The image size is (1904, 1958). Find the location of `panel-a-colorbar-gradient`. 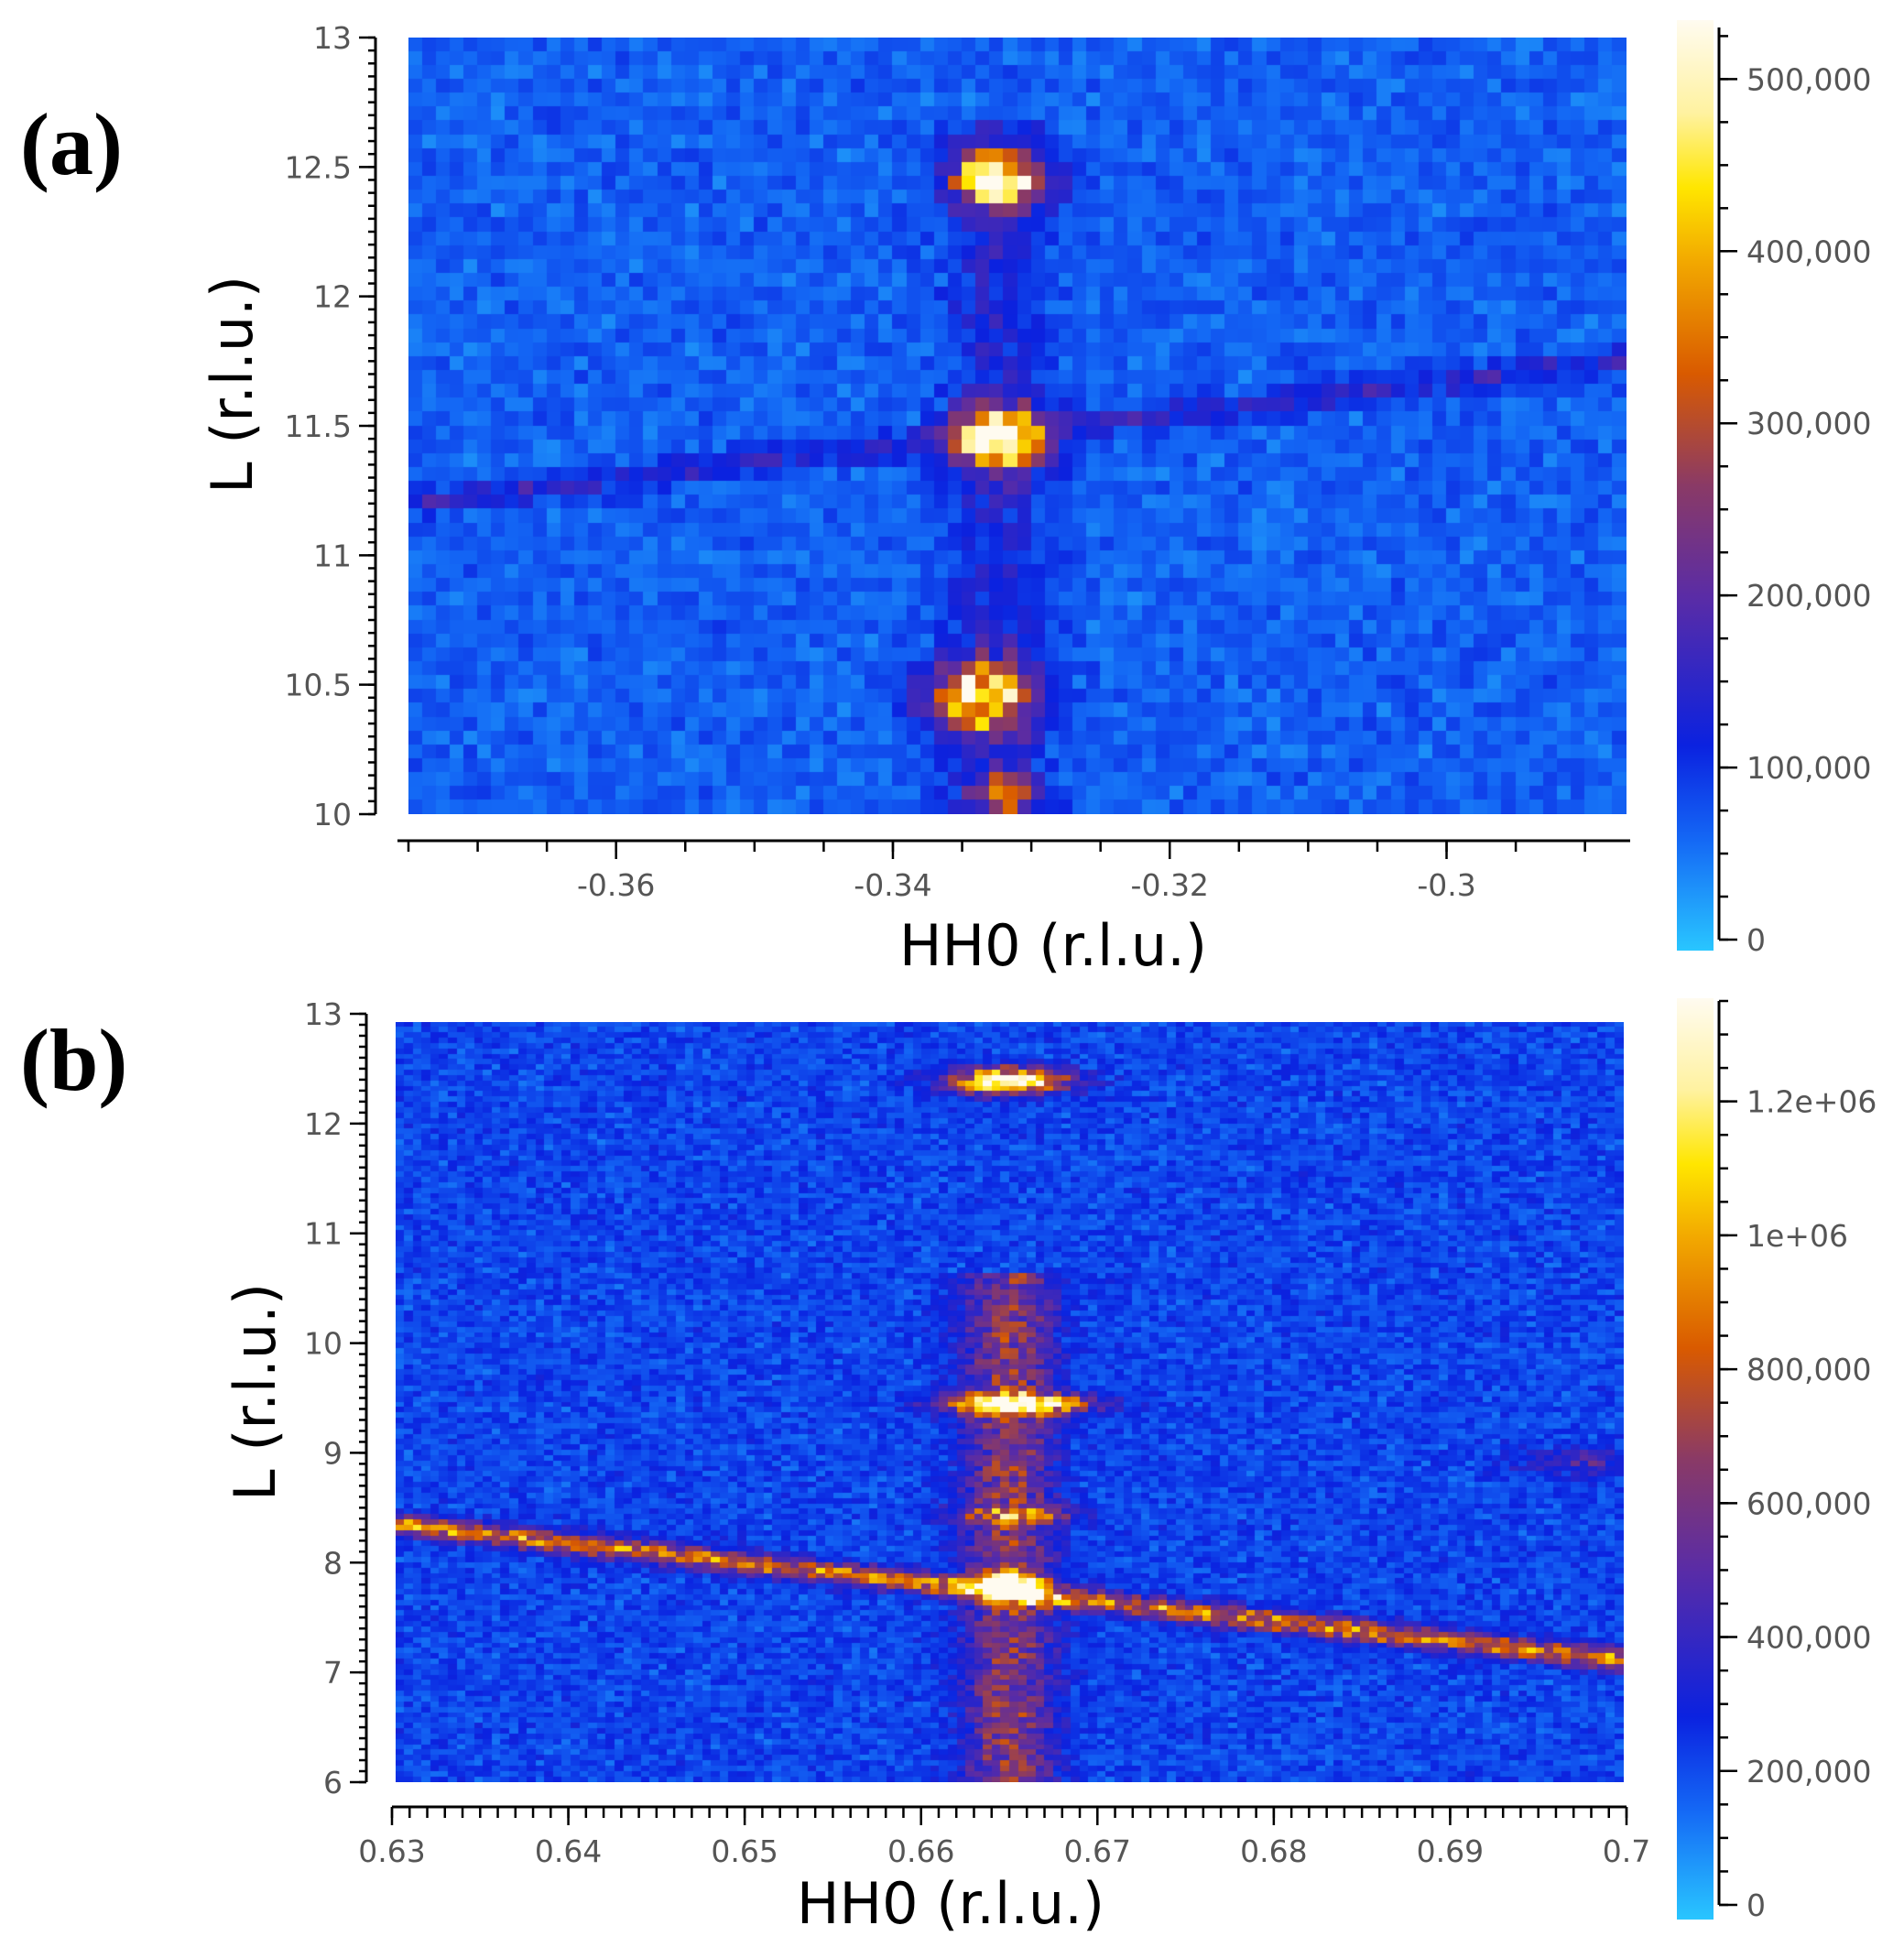

panel-a-colorbar-gradient is located at coordinates (1695, 486).